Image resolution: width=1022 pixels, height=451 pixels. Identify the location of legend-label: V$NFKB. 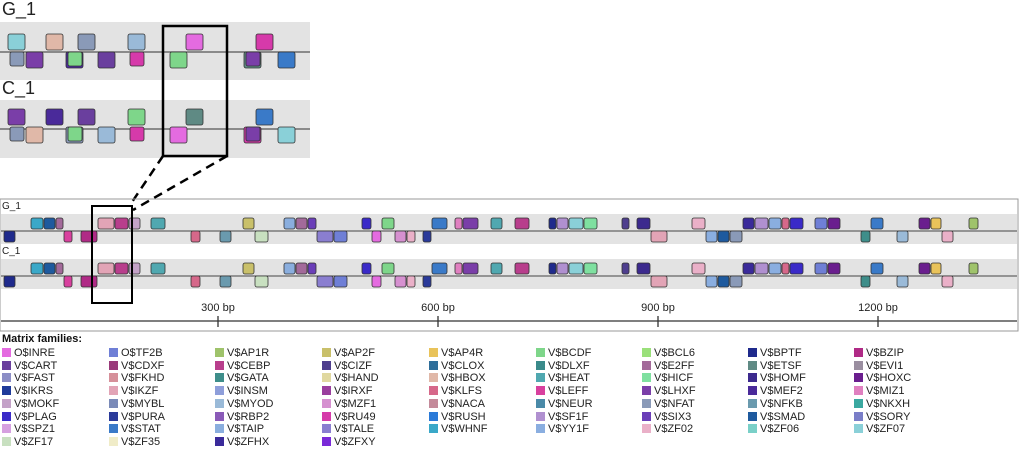
(781, 403).